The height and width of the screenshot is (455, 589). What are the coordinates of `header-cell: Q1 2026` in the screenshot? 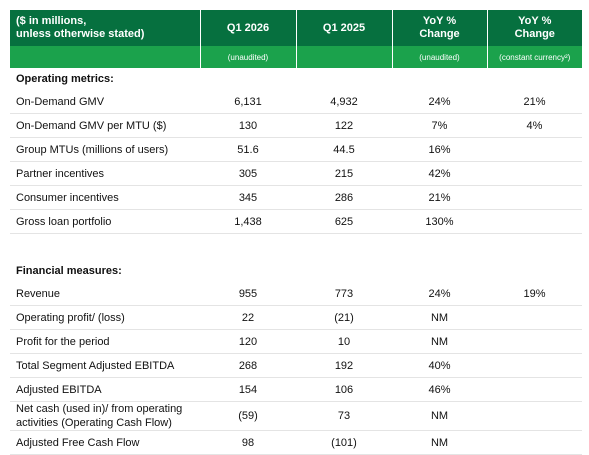 It's located at (247, 28).